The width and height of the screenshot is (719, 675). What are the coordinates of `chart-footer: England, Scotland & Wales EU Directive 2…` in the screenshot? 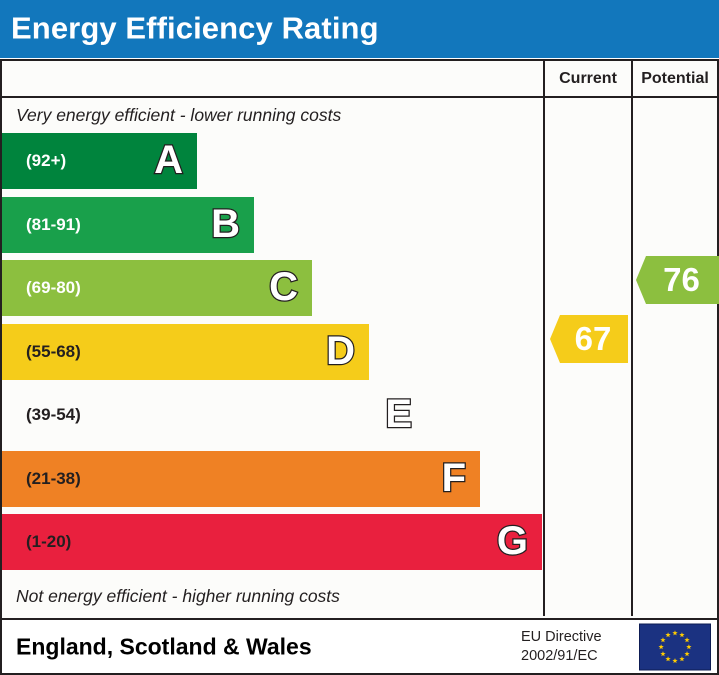 It's located at (359, 645).